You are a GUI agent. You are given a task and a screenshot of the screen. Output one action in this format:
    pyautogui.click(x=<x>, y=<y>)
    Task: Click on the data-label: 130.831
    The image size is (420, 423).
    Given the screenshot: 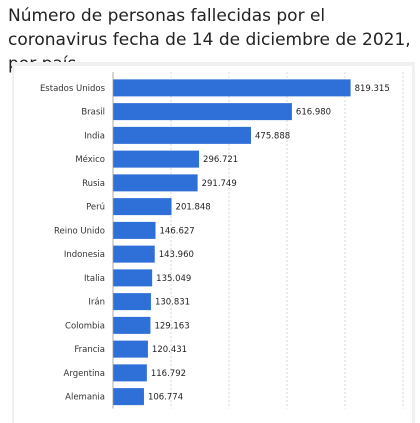 What is the action you would take?
    pyautogui.click(x=172, y=303)
    